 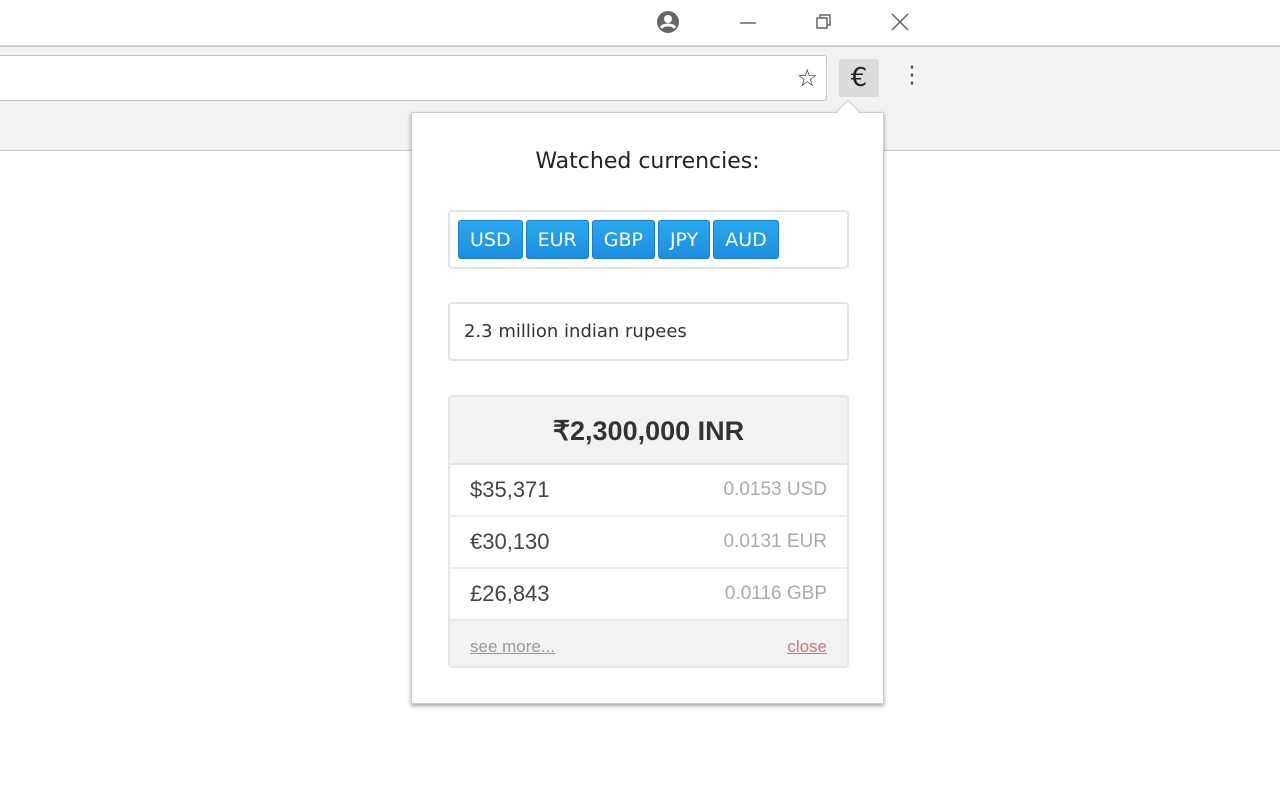 I want to click on account-icon, so click(x=668, y=22).